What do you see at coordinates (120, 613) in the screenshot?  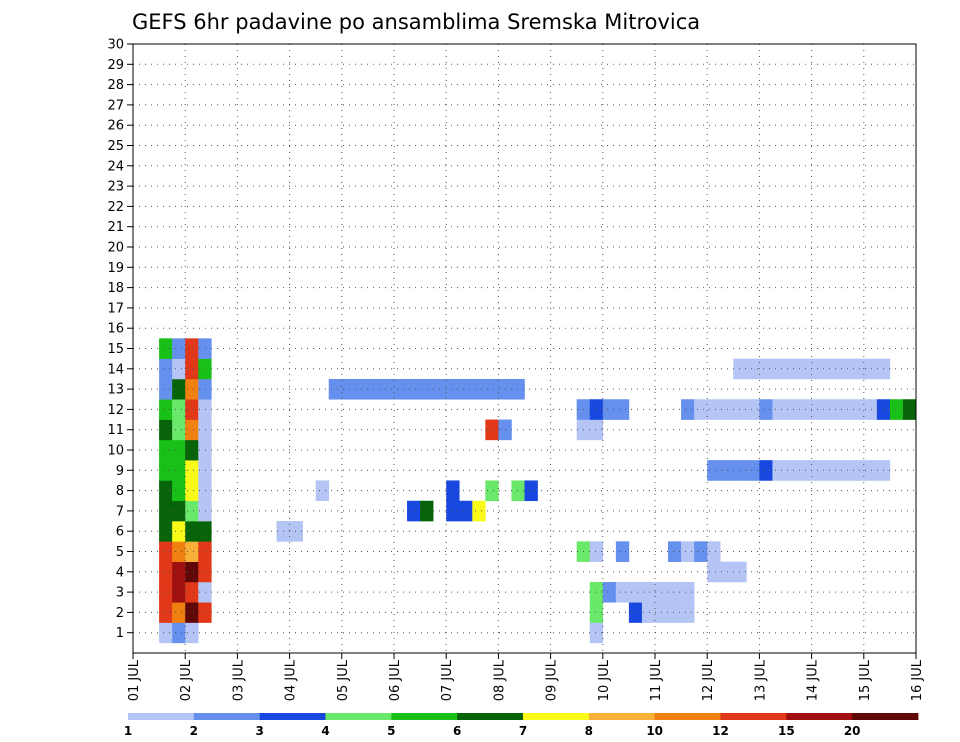 I see `y-tick-label: 2` at bounding box center [120, 613].